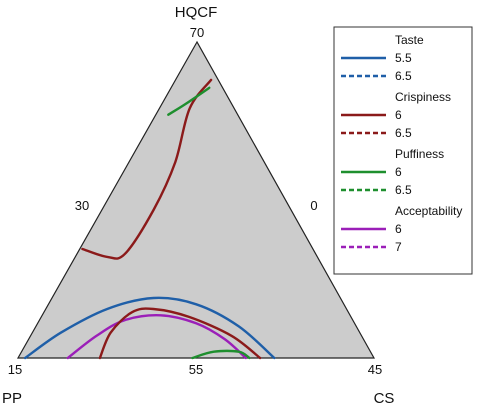 This screenshot has height=408, width=480. What do you see at coordinates (428, 211) in the screenshot?
I see `legend-title-3: Acceptability` at bounding box center [428, 211].